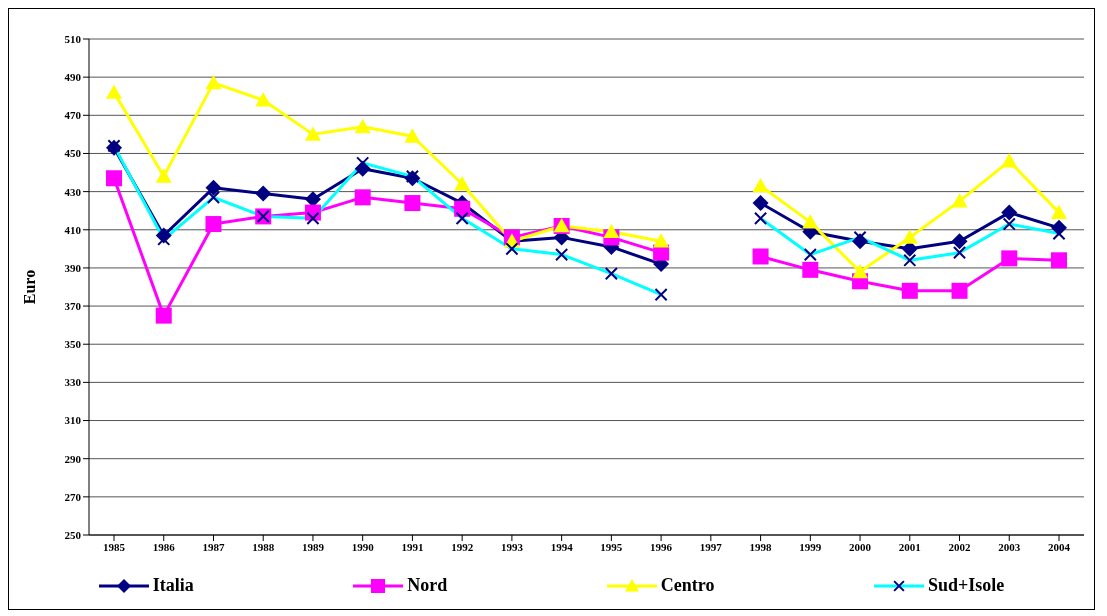 The image size is (1107, 616). What do you see at coordinates (73, 382) in the screenshot?
I see `y-tick-label: 330` at bounding box center [73, 382].